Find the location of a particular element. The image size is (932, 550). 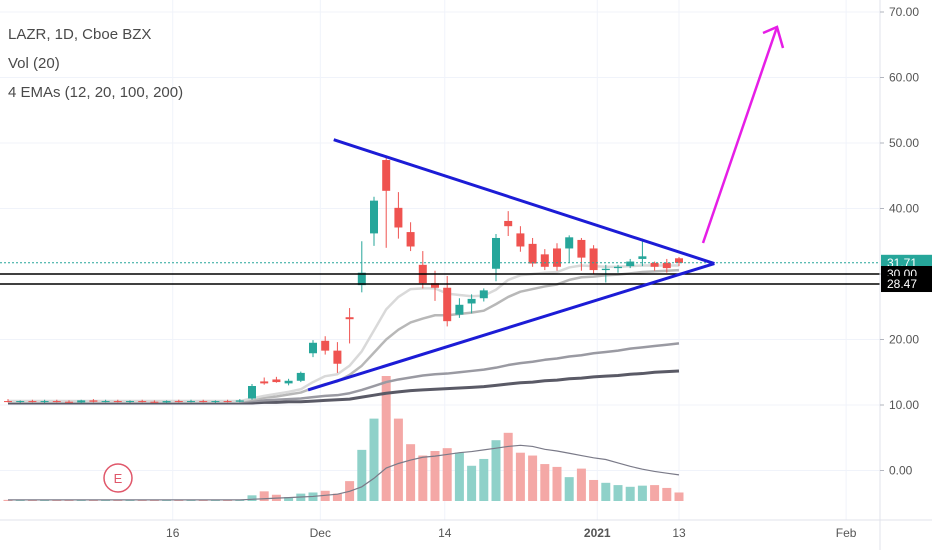

price-tag is located at coordinates (906, 284).